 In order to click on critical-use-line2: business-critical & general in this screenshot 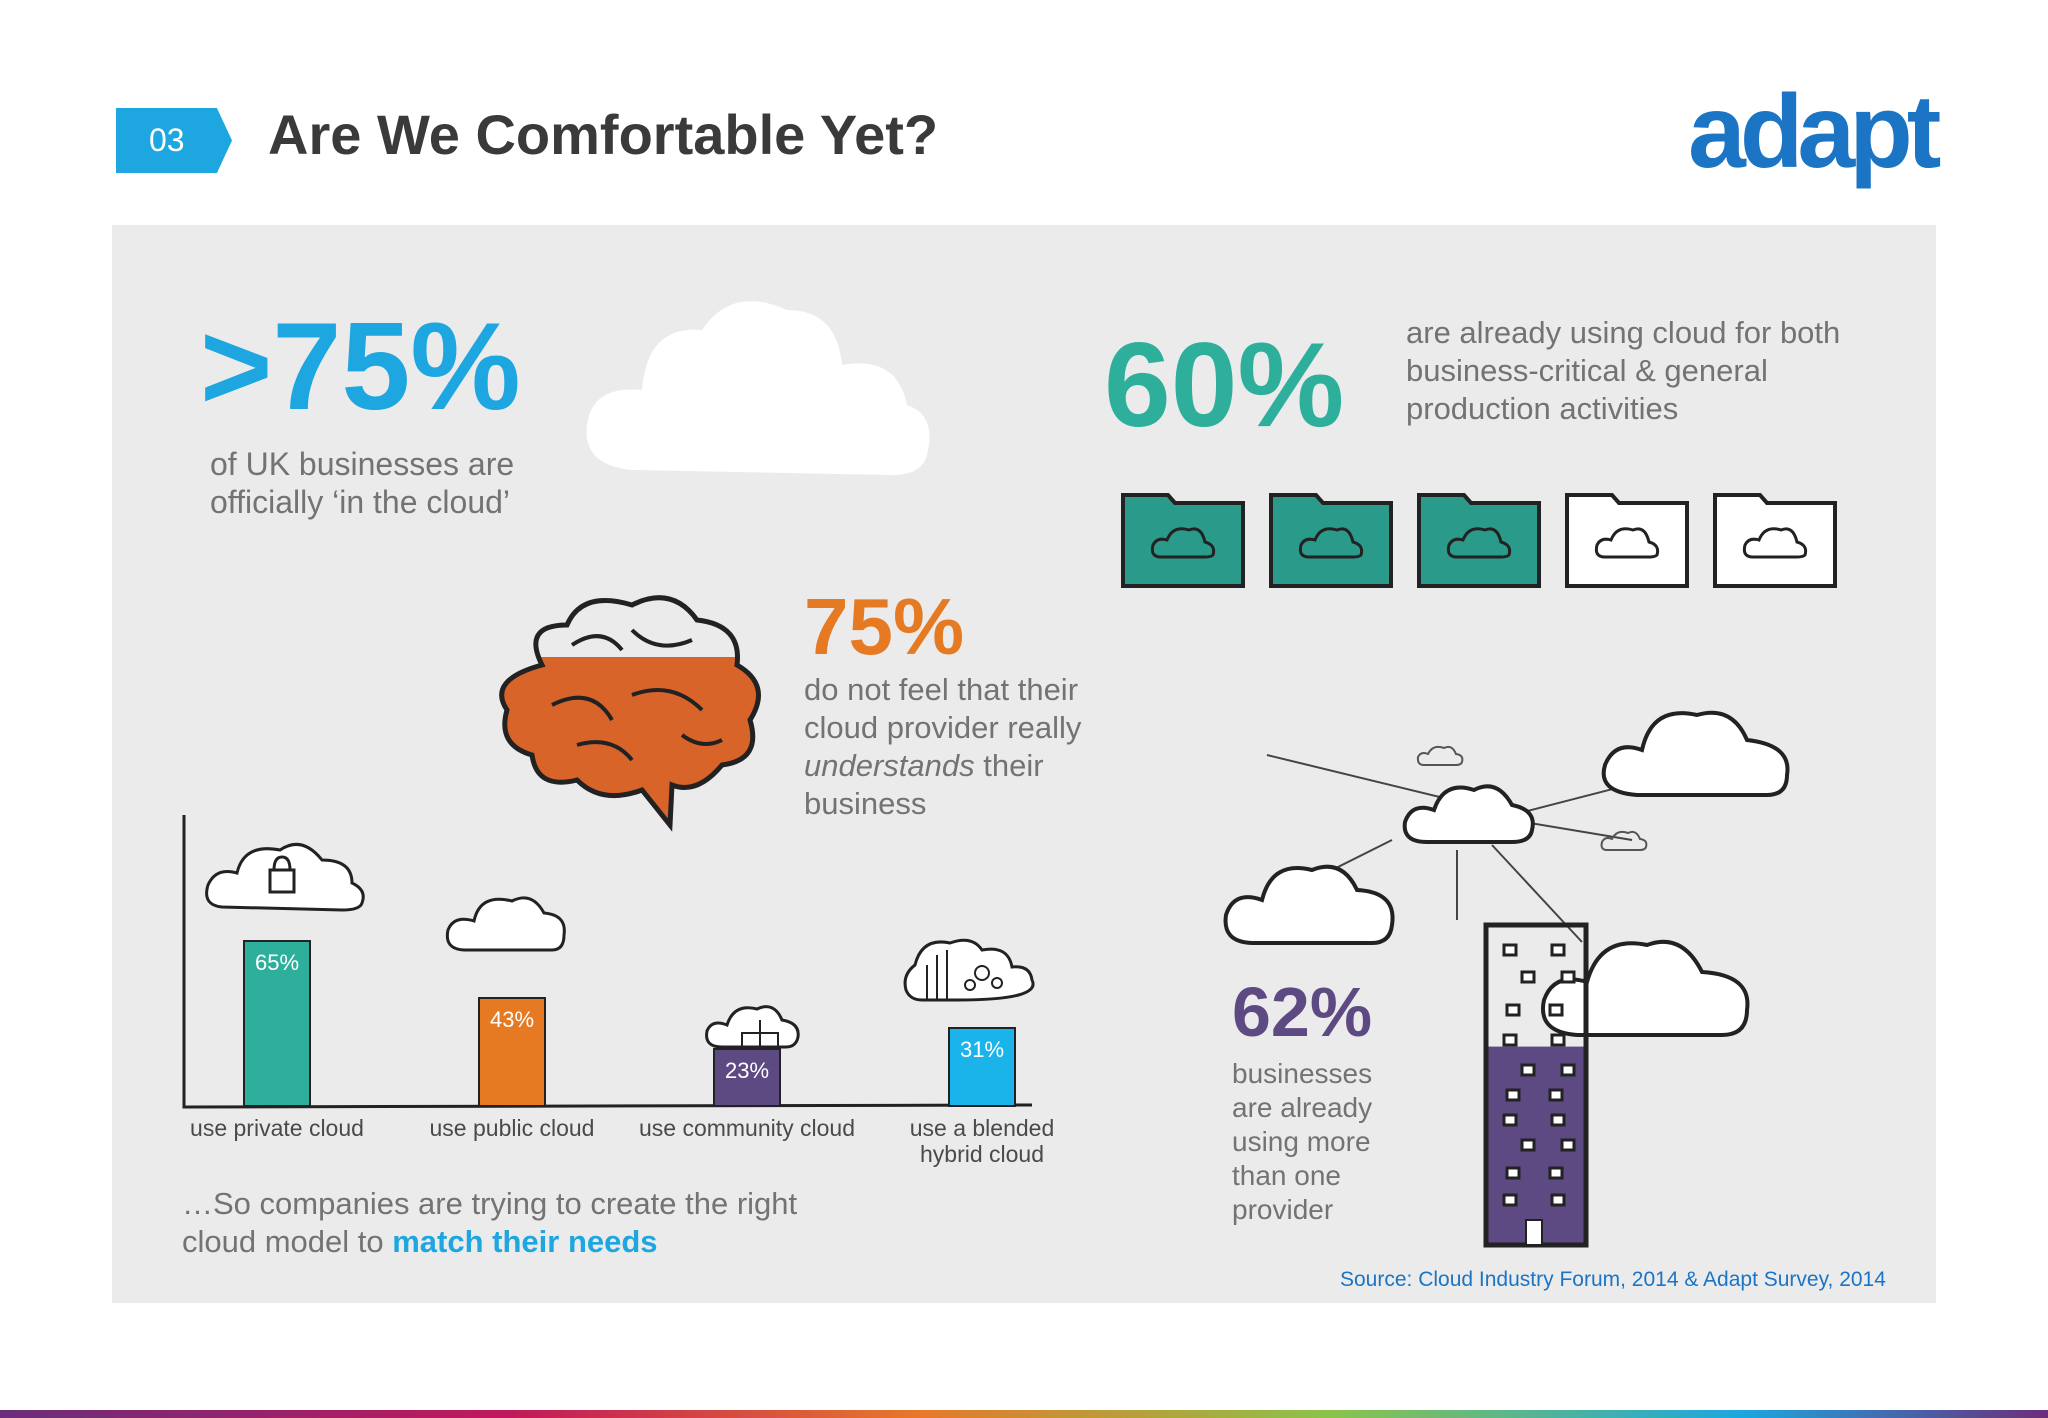, I will do `click(1587, 370)`.